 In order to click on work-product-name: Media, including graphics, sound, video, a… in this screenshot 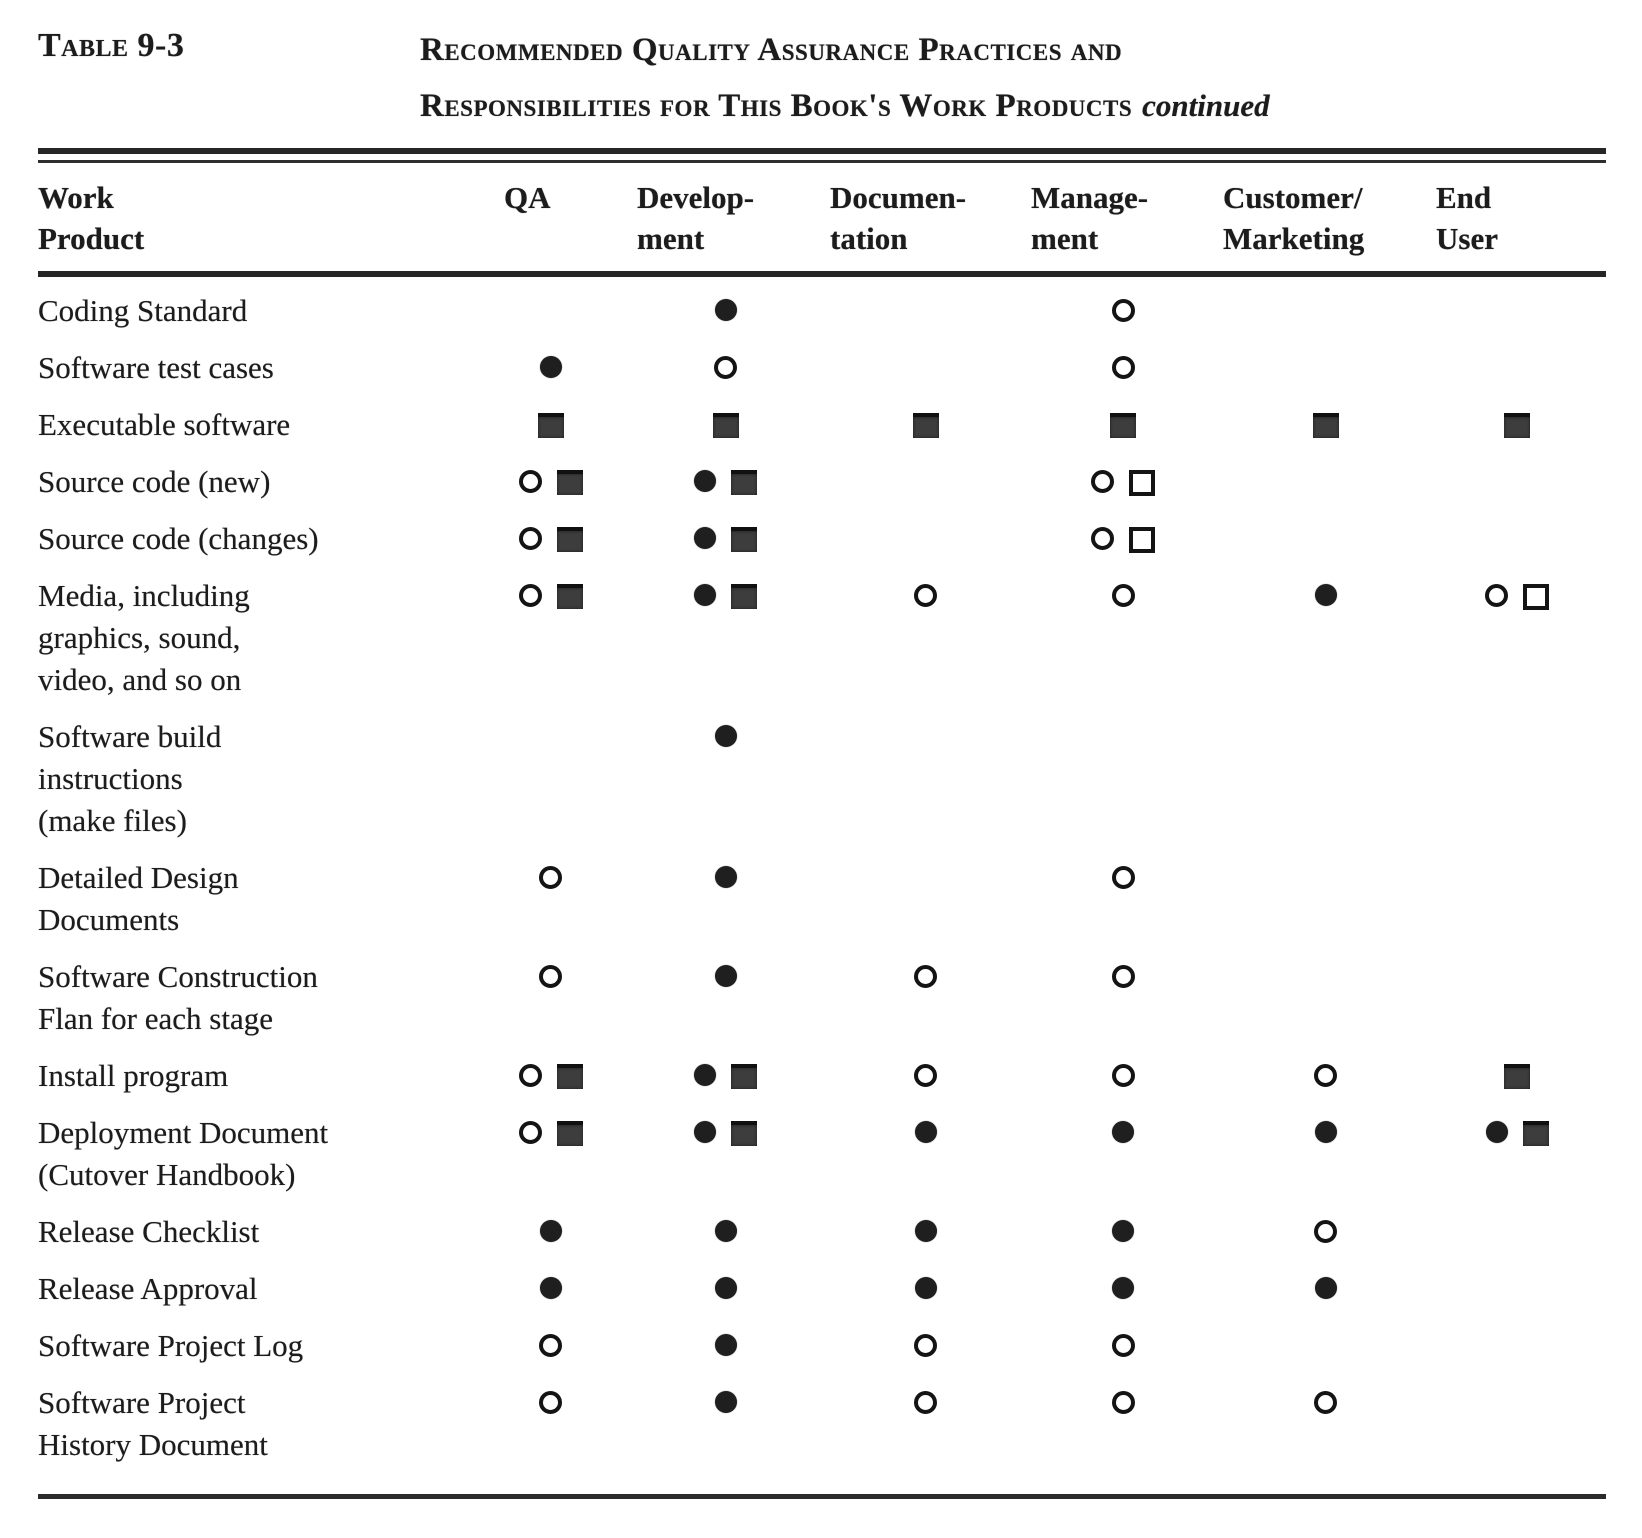, I will do `click(258, 638)`.